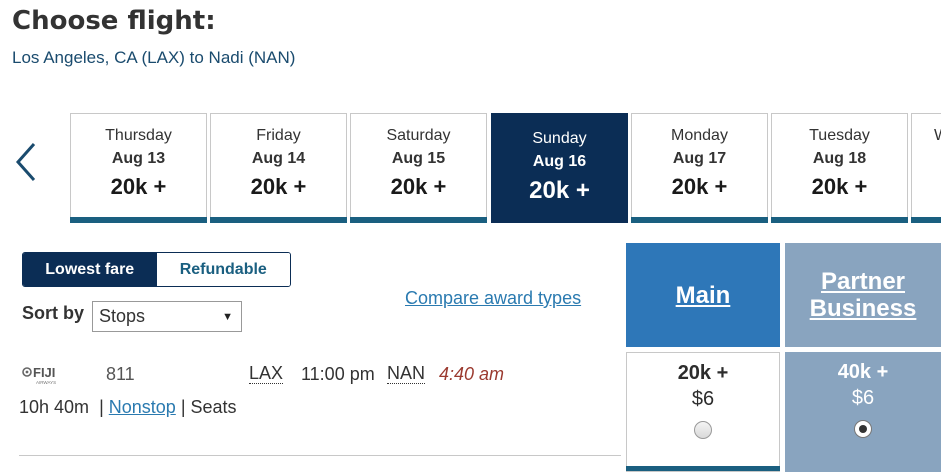  What do you see at coordinates (839, 158) in the screenshot?
I see `date-card-date: Aug 18` at bounding box center [839, 158].